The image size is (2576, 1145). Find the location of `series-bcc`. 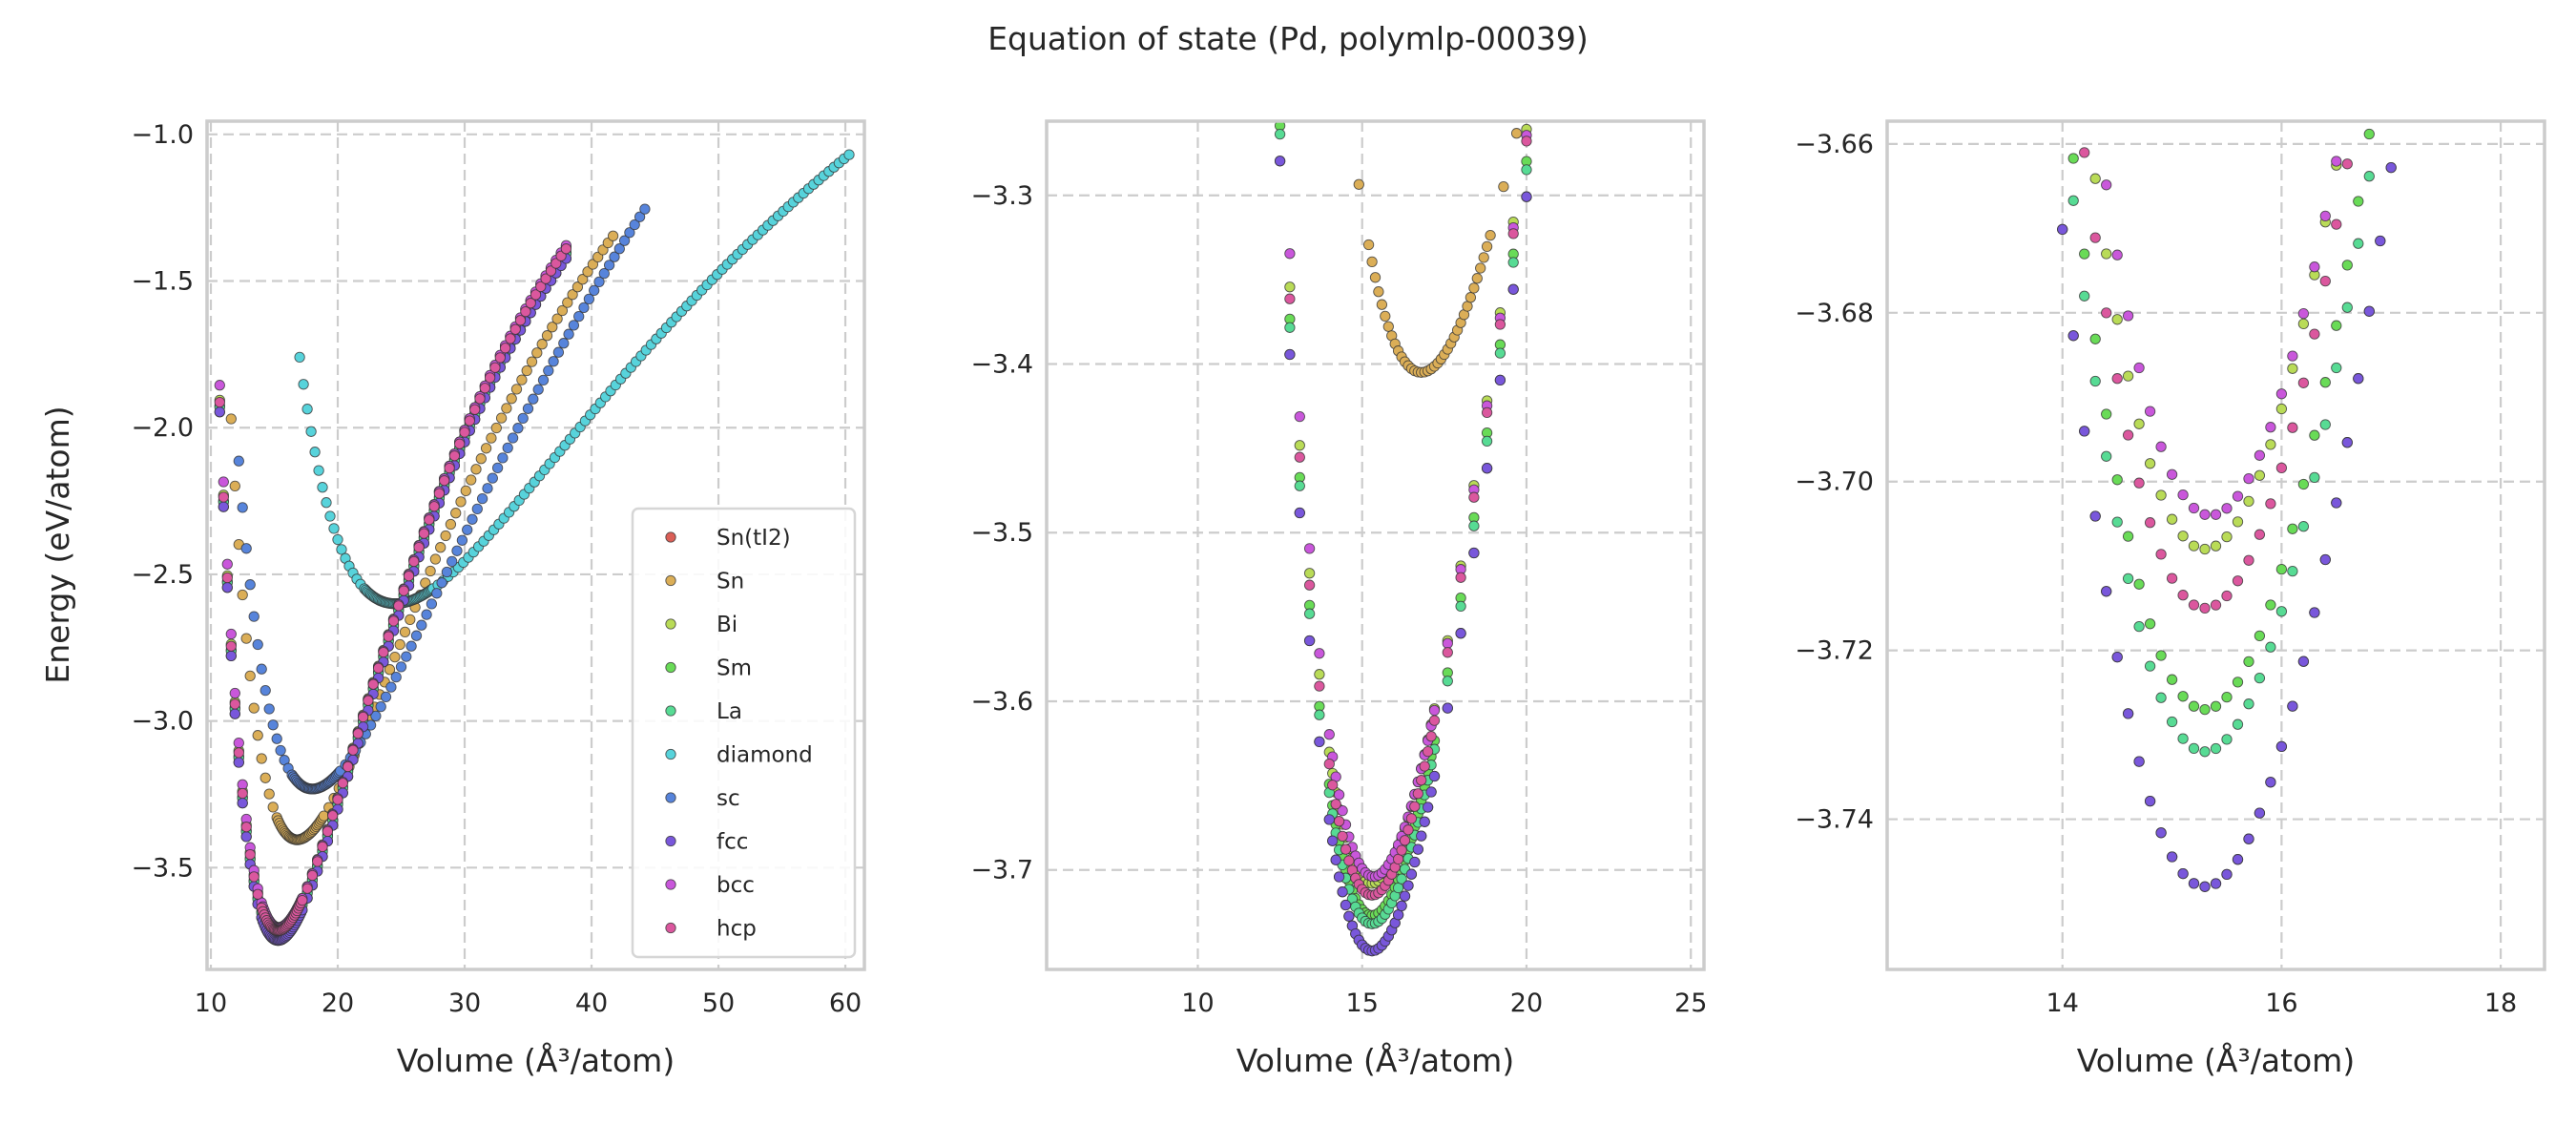

series-bcc is located at coordinates (393, 586).